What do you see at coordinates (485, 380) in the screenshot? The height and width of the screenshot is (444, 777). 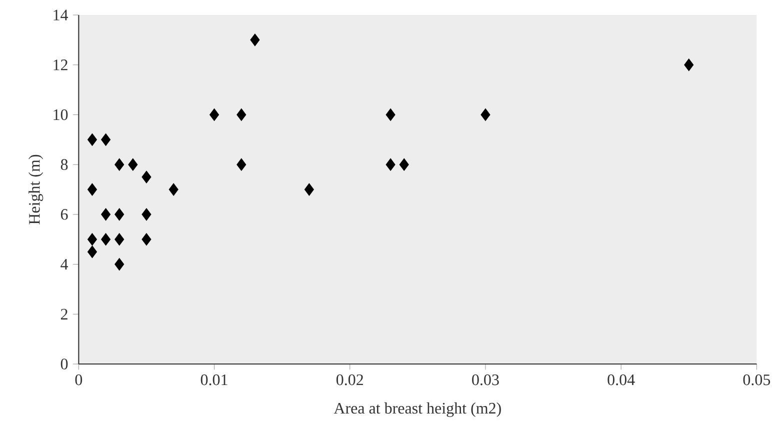 I see `x-tick-label: 0.03` at bounding box center [485, 380].